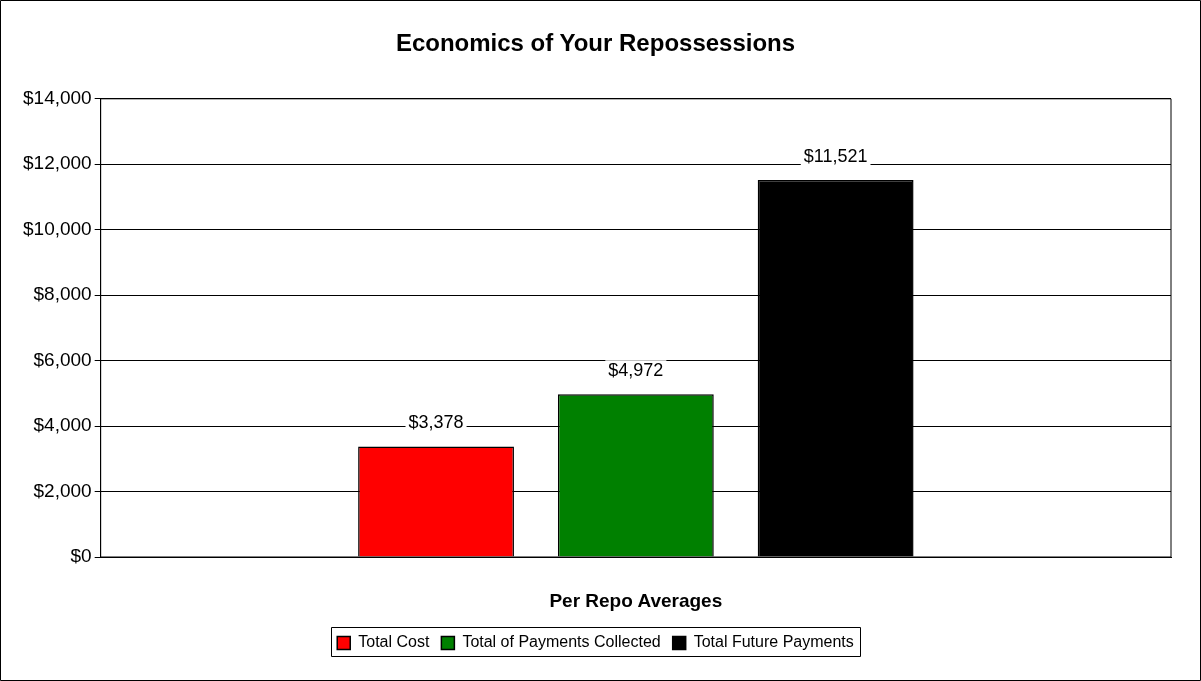  What do you see at coordinates (394, 642) in the screenshot?
I see `legend-label: Total Cost` at bounding box center [394, 642].